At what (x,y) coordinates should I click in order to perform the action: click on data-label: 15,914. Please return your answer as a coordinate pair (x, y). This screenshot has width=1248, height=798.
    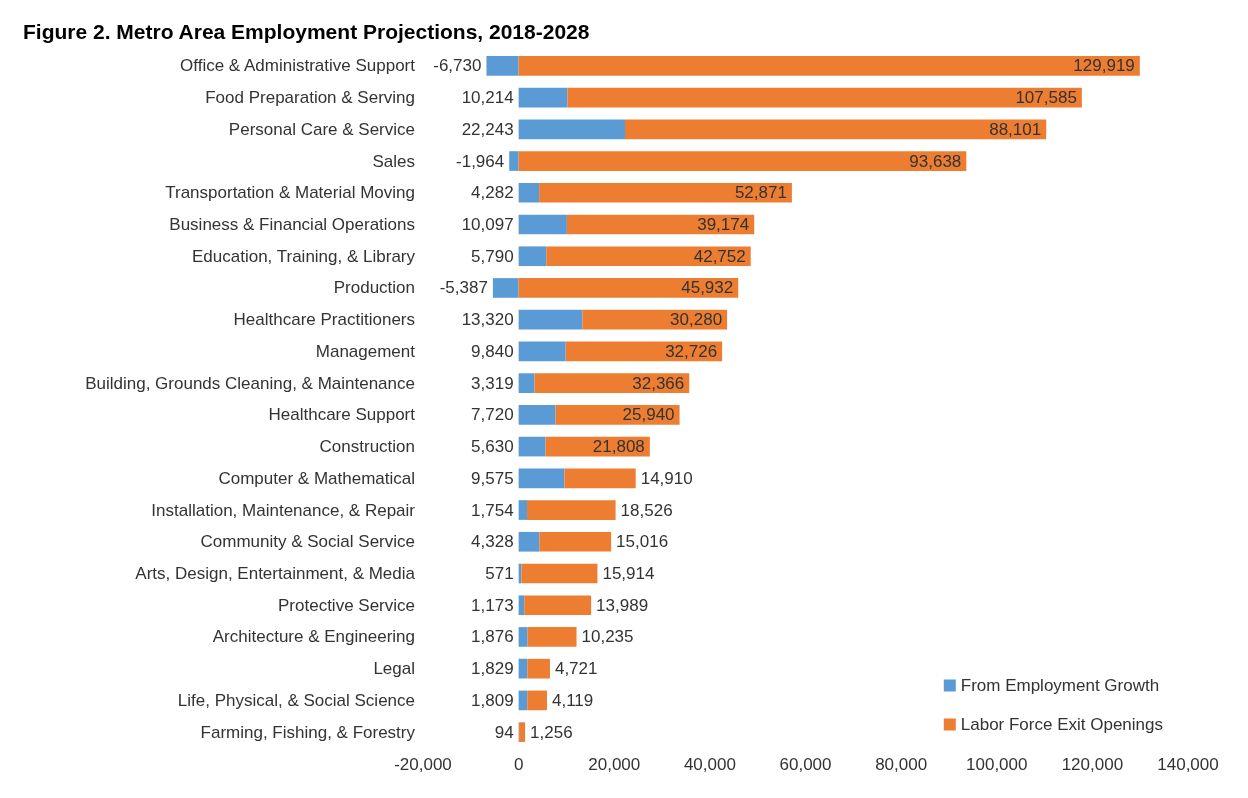
    Looking at the image, I should click on (628, 573).